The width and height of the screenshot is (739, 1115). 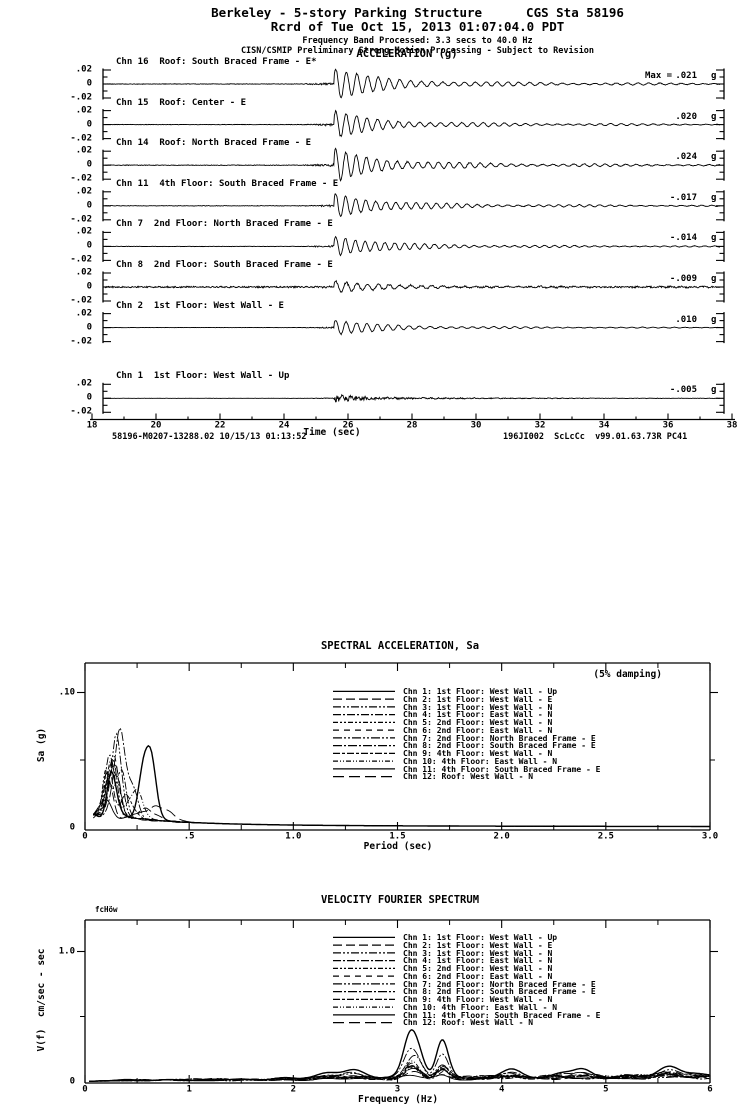 I want to click on channel-label: Chn 15 Roof: Center - E, so click(x=181, y=102).